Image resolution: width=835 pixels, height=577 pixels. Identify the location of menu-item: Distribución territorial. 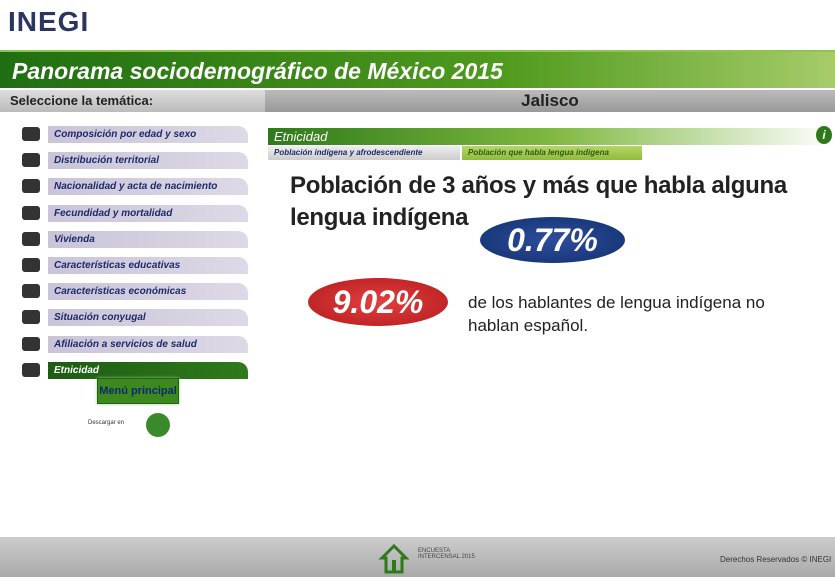
(148, 161).